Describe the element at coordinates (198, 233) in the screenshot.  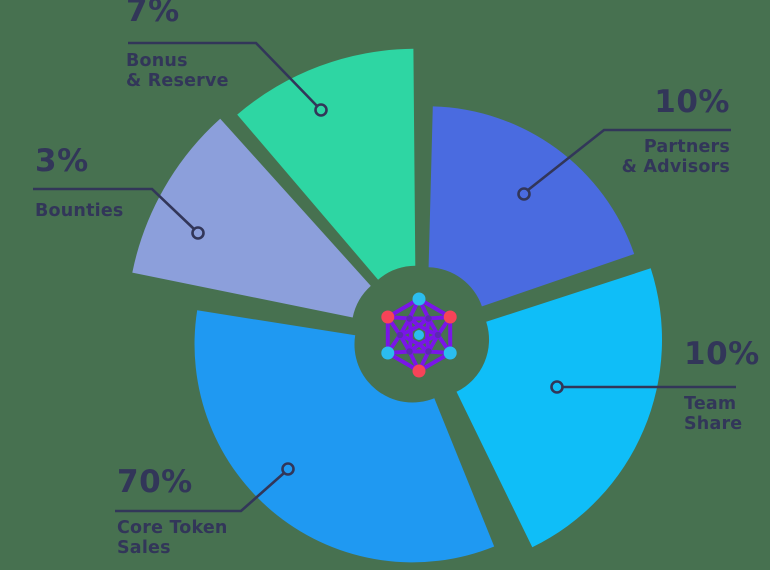
I see `leader-dot-bounties` at that location.